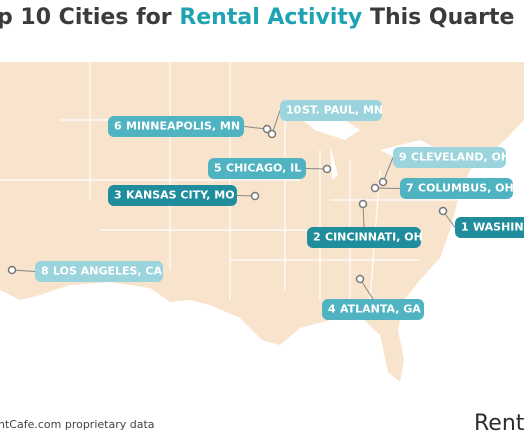 Image resolution: width=524 pixels, height=437 pixels. I want to click on rank: 1, so click(465, 227).